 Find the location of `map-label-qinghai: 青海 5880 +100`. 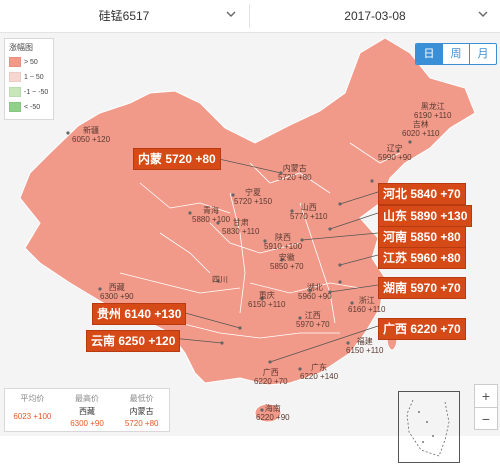

map-label-qinghai: 青海 5880 +100 is located at coordinates (211, 215).